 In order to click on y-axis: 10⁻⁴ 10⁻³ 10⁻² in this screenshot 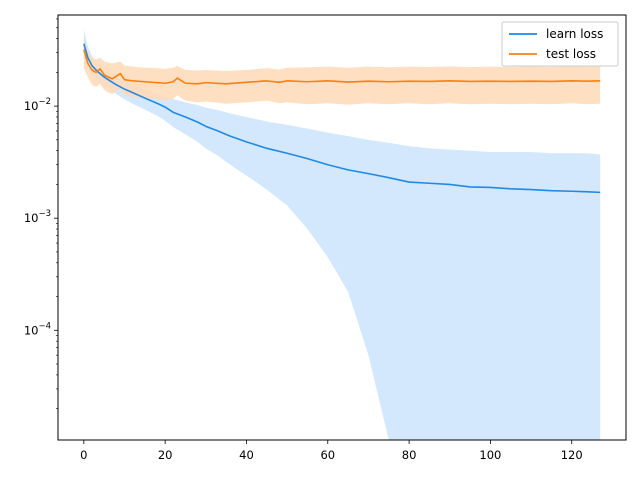, I will do `click(41, 213)`.